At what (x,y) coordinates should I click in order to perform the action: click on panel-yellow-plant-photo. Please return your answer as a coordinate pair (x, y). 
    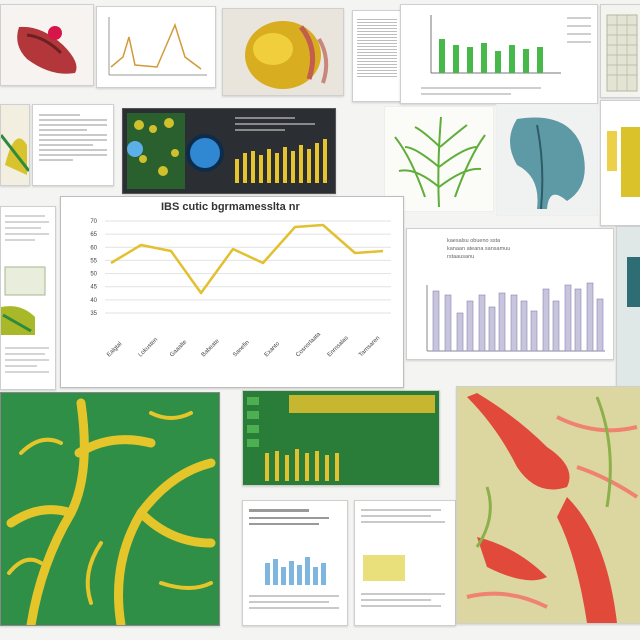
    Looking at the image, I should click on (283, 52).